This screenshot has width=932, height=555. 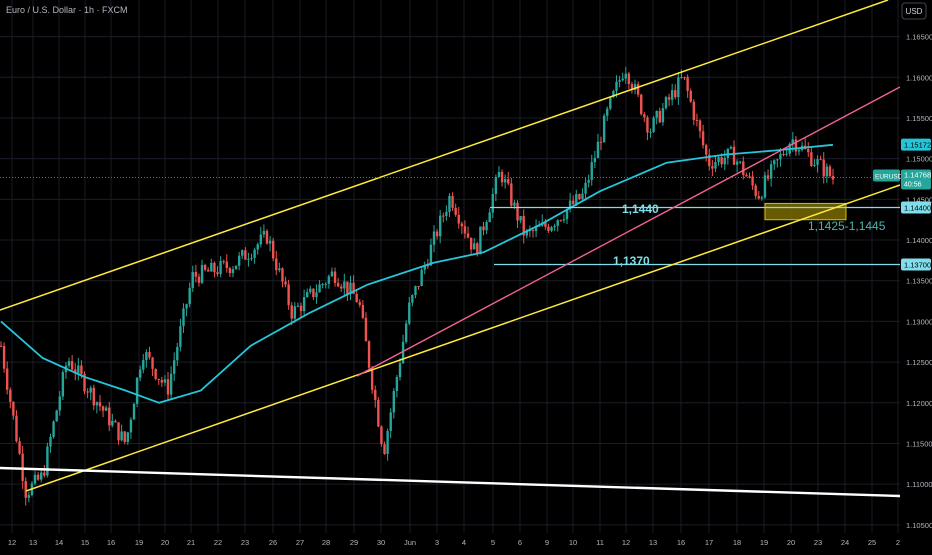 I want to click on x-tick-label: 15, so click(x=85, y=542).